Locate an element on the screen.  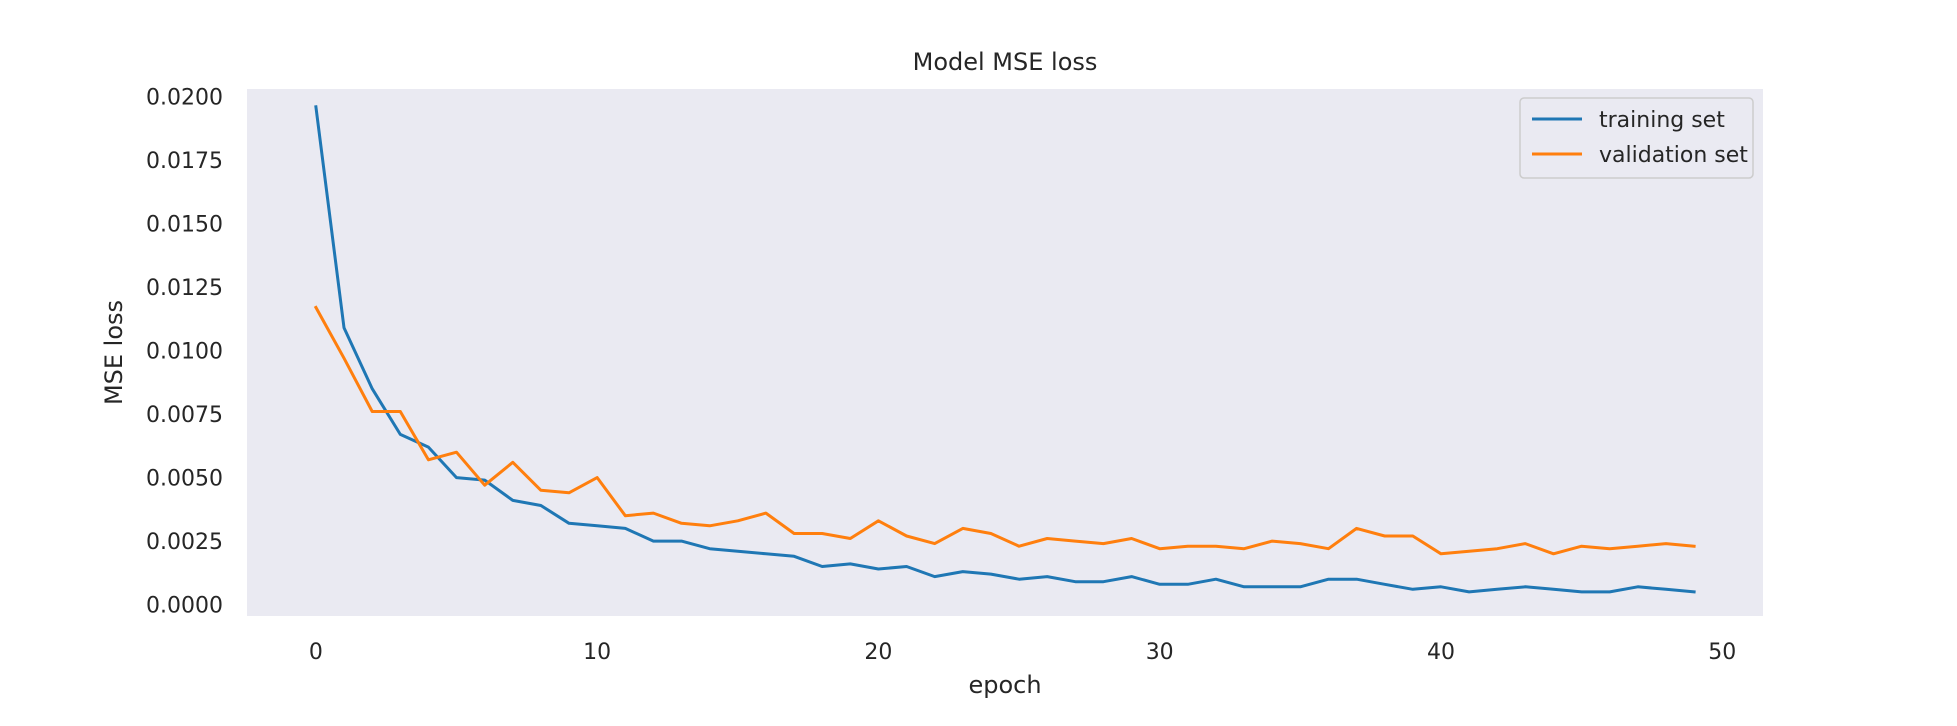
y-tick-label: 0.0000 is located at coordinates (184, 606).